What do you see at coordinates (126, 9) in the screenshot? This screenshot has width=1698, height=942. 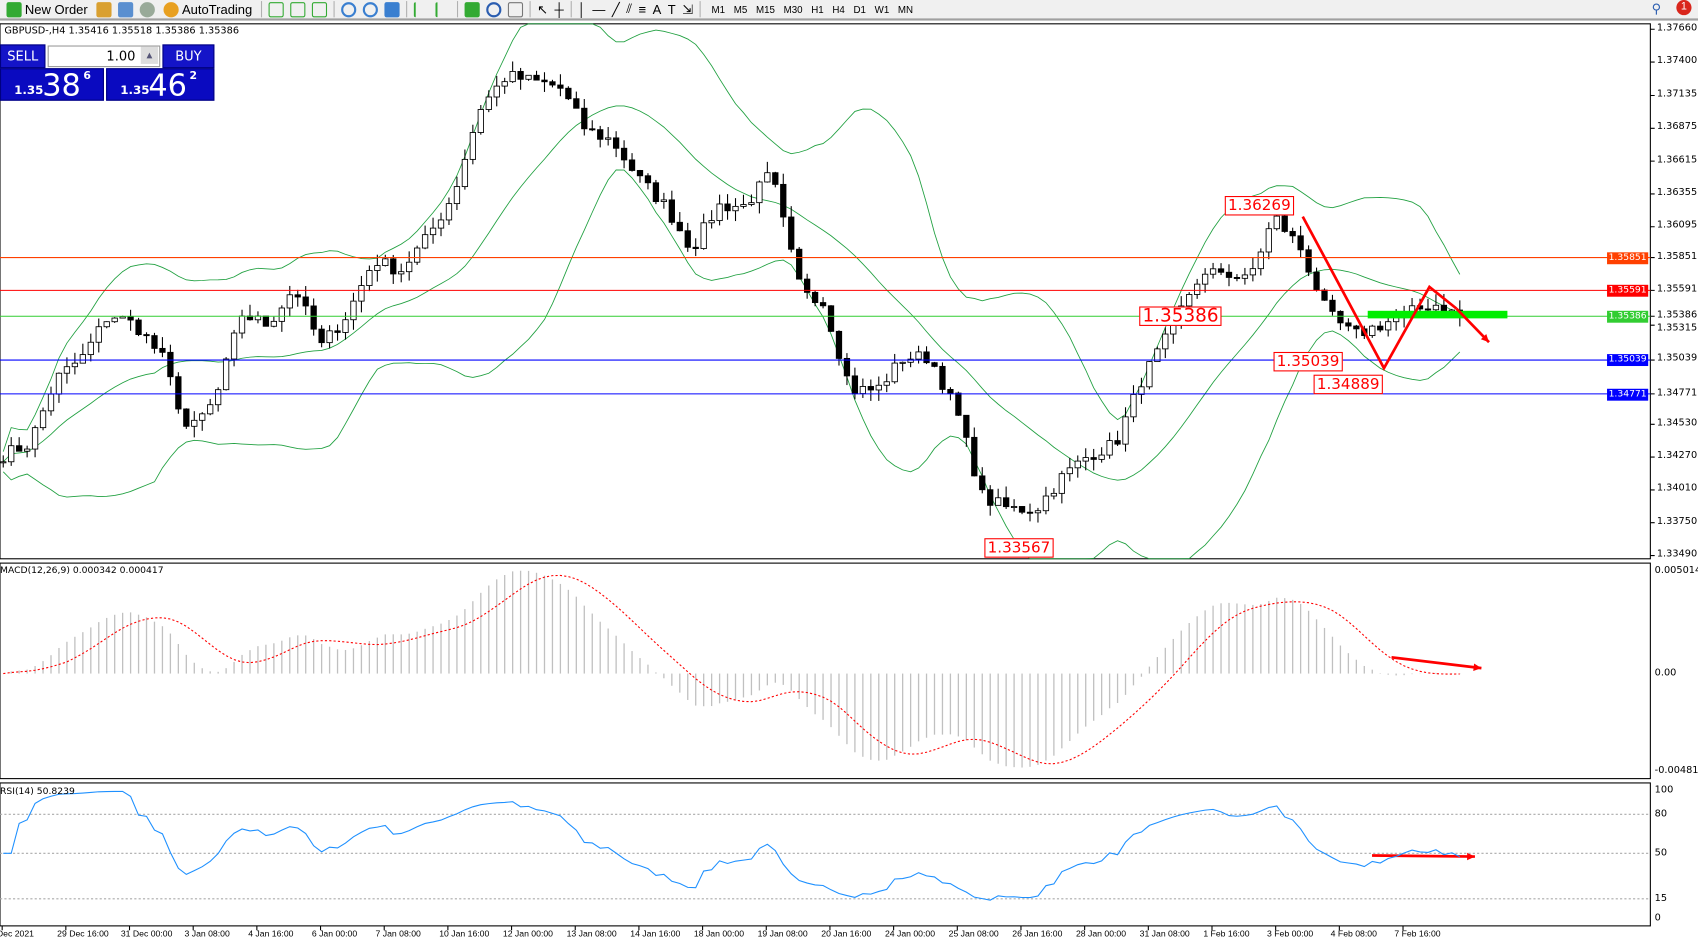 I see `data-window-icon` at bounding box center [126, 9].